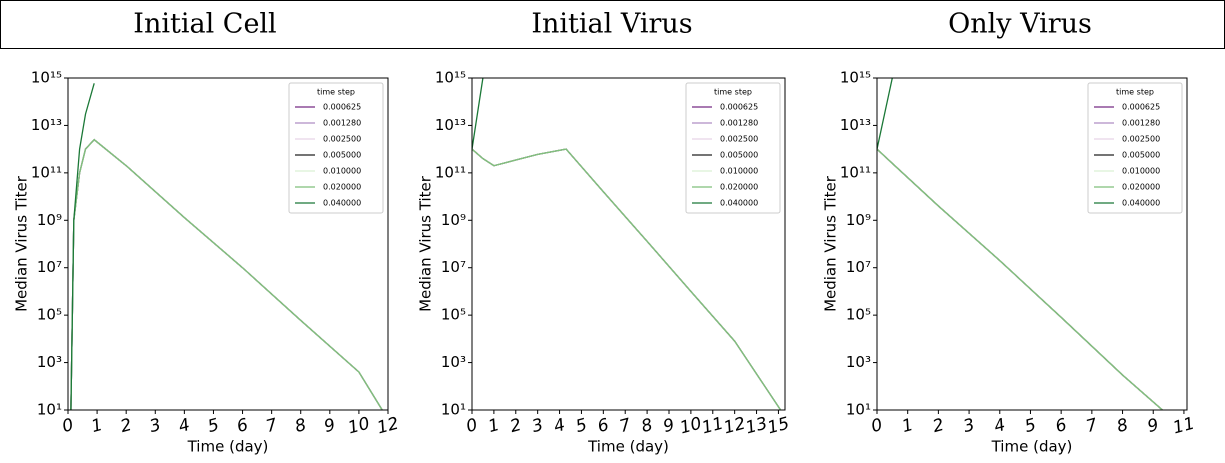 Image resolution: width=1225 pixels, height=463 pixels. I want to click on chart-title: Initial Virus, so click(611, 24).